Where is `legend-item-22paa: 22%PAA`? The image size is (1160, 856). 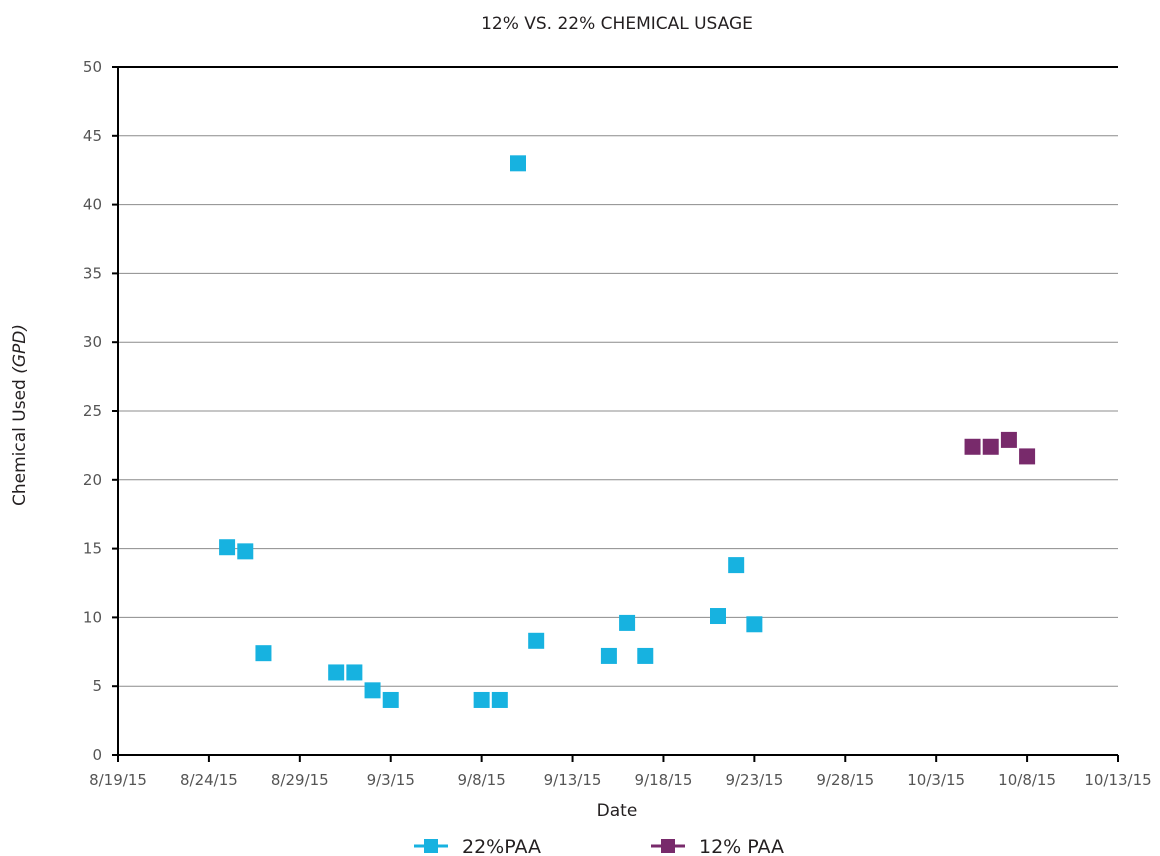
legend-item-22paa: 22%PAA is located at coordinates (477, 846).